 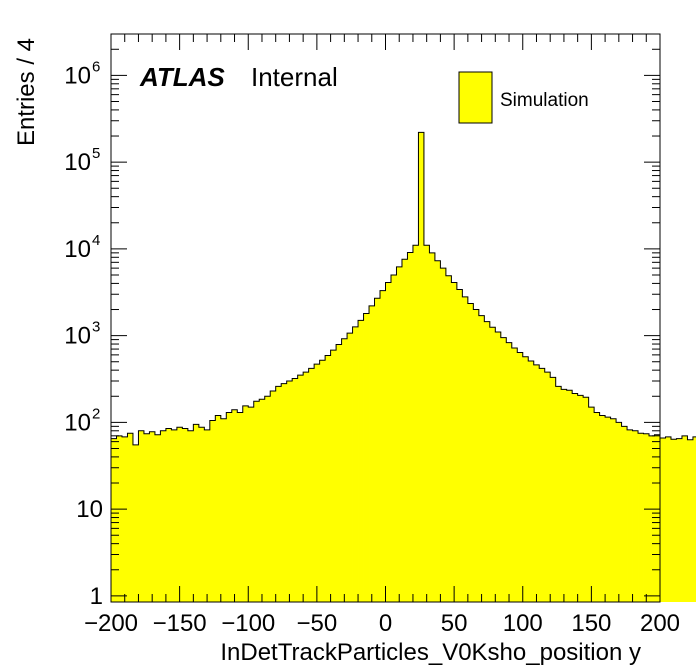 What do you see at coordinates (454, 623) in the screenshot?
I see `x-tick-label: 50` at bounding box center [454, 623].